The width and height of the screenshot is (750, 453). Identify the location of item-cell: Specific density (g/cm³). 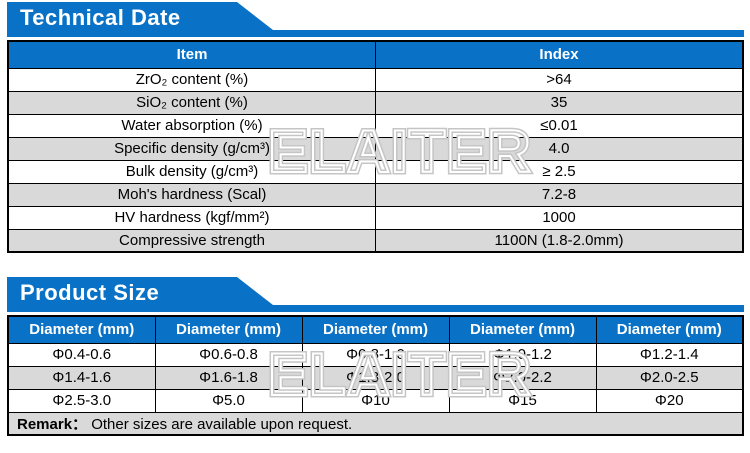
(191, 148).